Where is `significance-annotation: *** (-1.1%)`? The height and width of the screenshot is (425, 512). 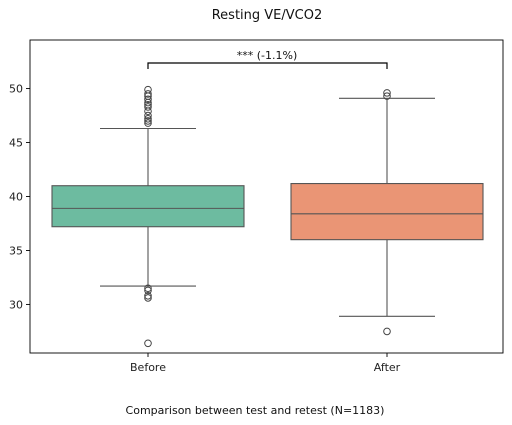
significance-annotation: *** (-1.1%) is located at coordinates (267, 59).